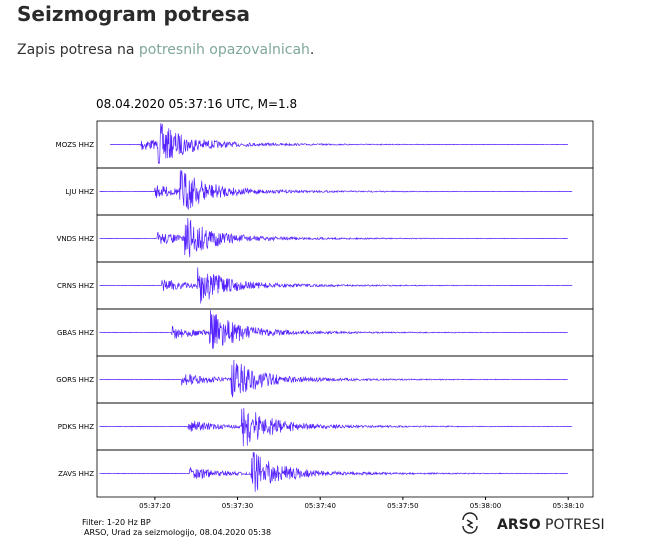  I want to click on station-label: VNDS HHZ, so click(76, 239).